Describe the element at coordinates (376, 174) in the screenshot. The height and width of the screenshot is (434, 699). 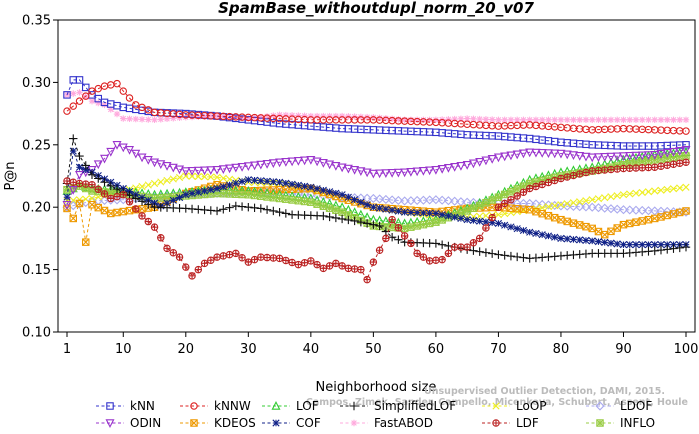
I see `series-line-odin` at that location.